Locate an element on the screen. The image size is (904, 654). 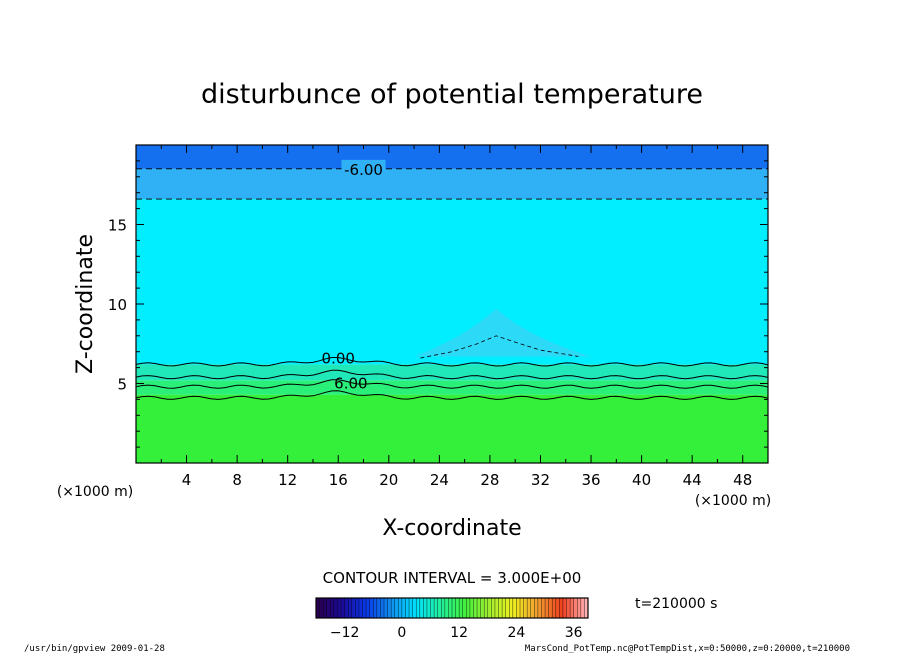
chart-title: disturbunce of potential temperature is located at coordinates (452, 94).